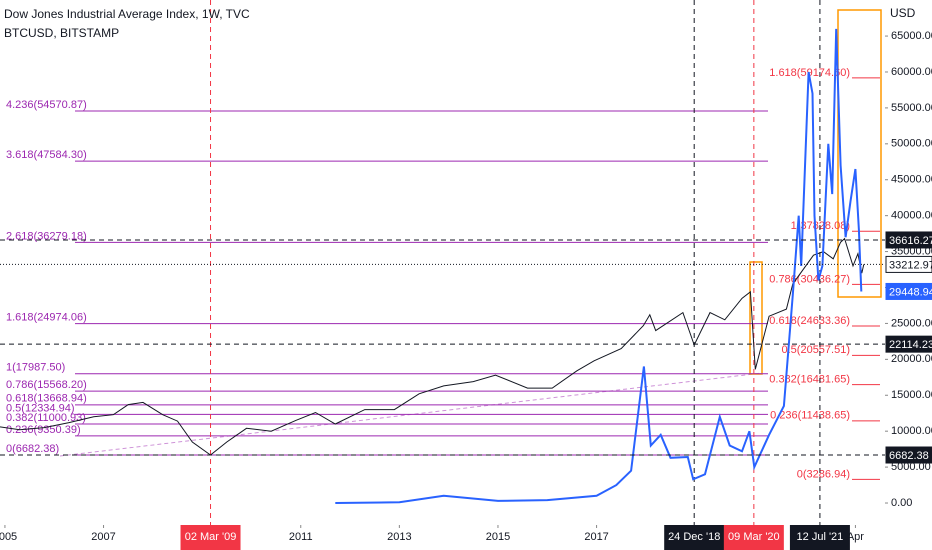 Image resolution: width=932 pixels, height=550 pixels. What do you see at coordinates (911, 323) in the screenshot?
I see `y-tick-label: 25000.00` at bounding box center [911, 323].